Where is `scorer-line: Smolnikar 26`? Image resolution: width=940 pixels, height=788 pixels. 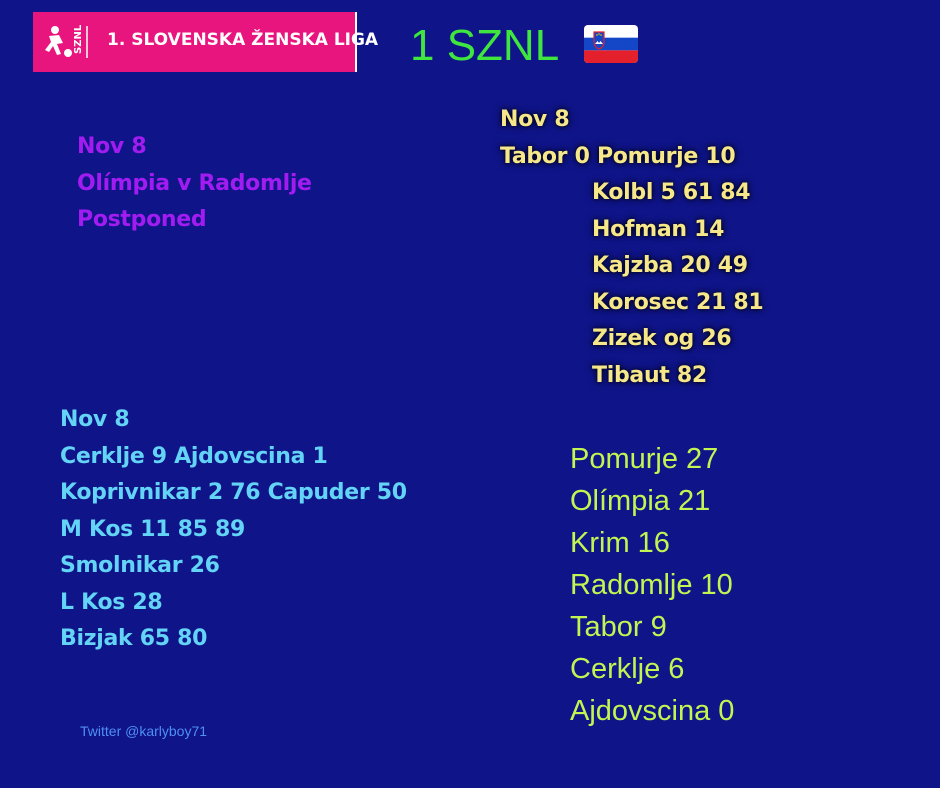 scorer-line: Smolnikar 26 is located at coordinates (140, 565).